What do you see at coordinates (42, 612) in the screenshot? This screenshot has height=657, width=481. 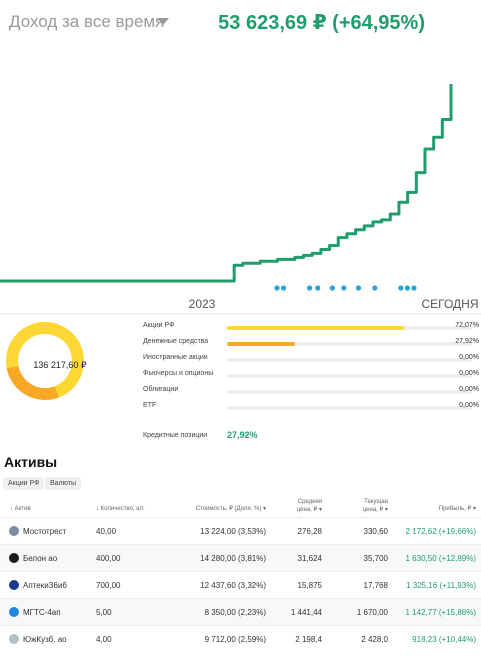 I see `asset-name: МГТС-4ап` at bounding box center [42, 612].